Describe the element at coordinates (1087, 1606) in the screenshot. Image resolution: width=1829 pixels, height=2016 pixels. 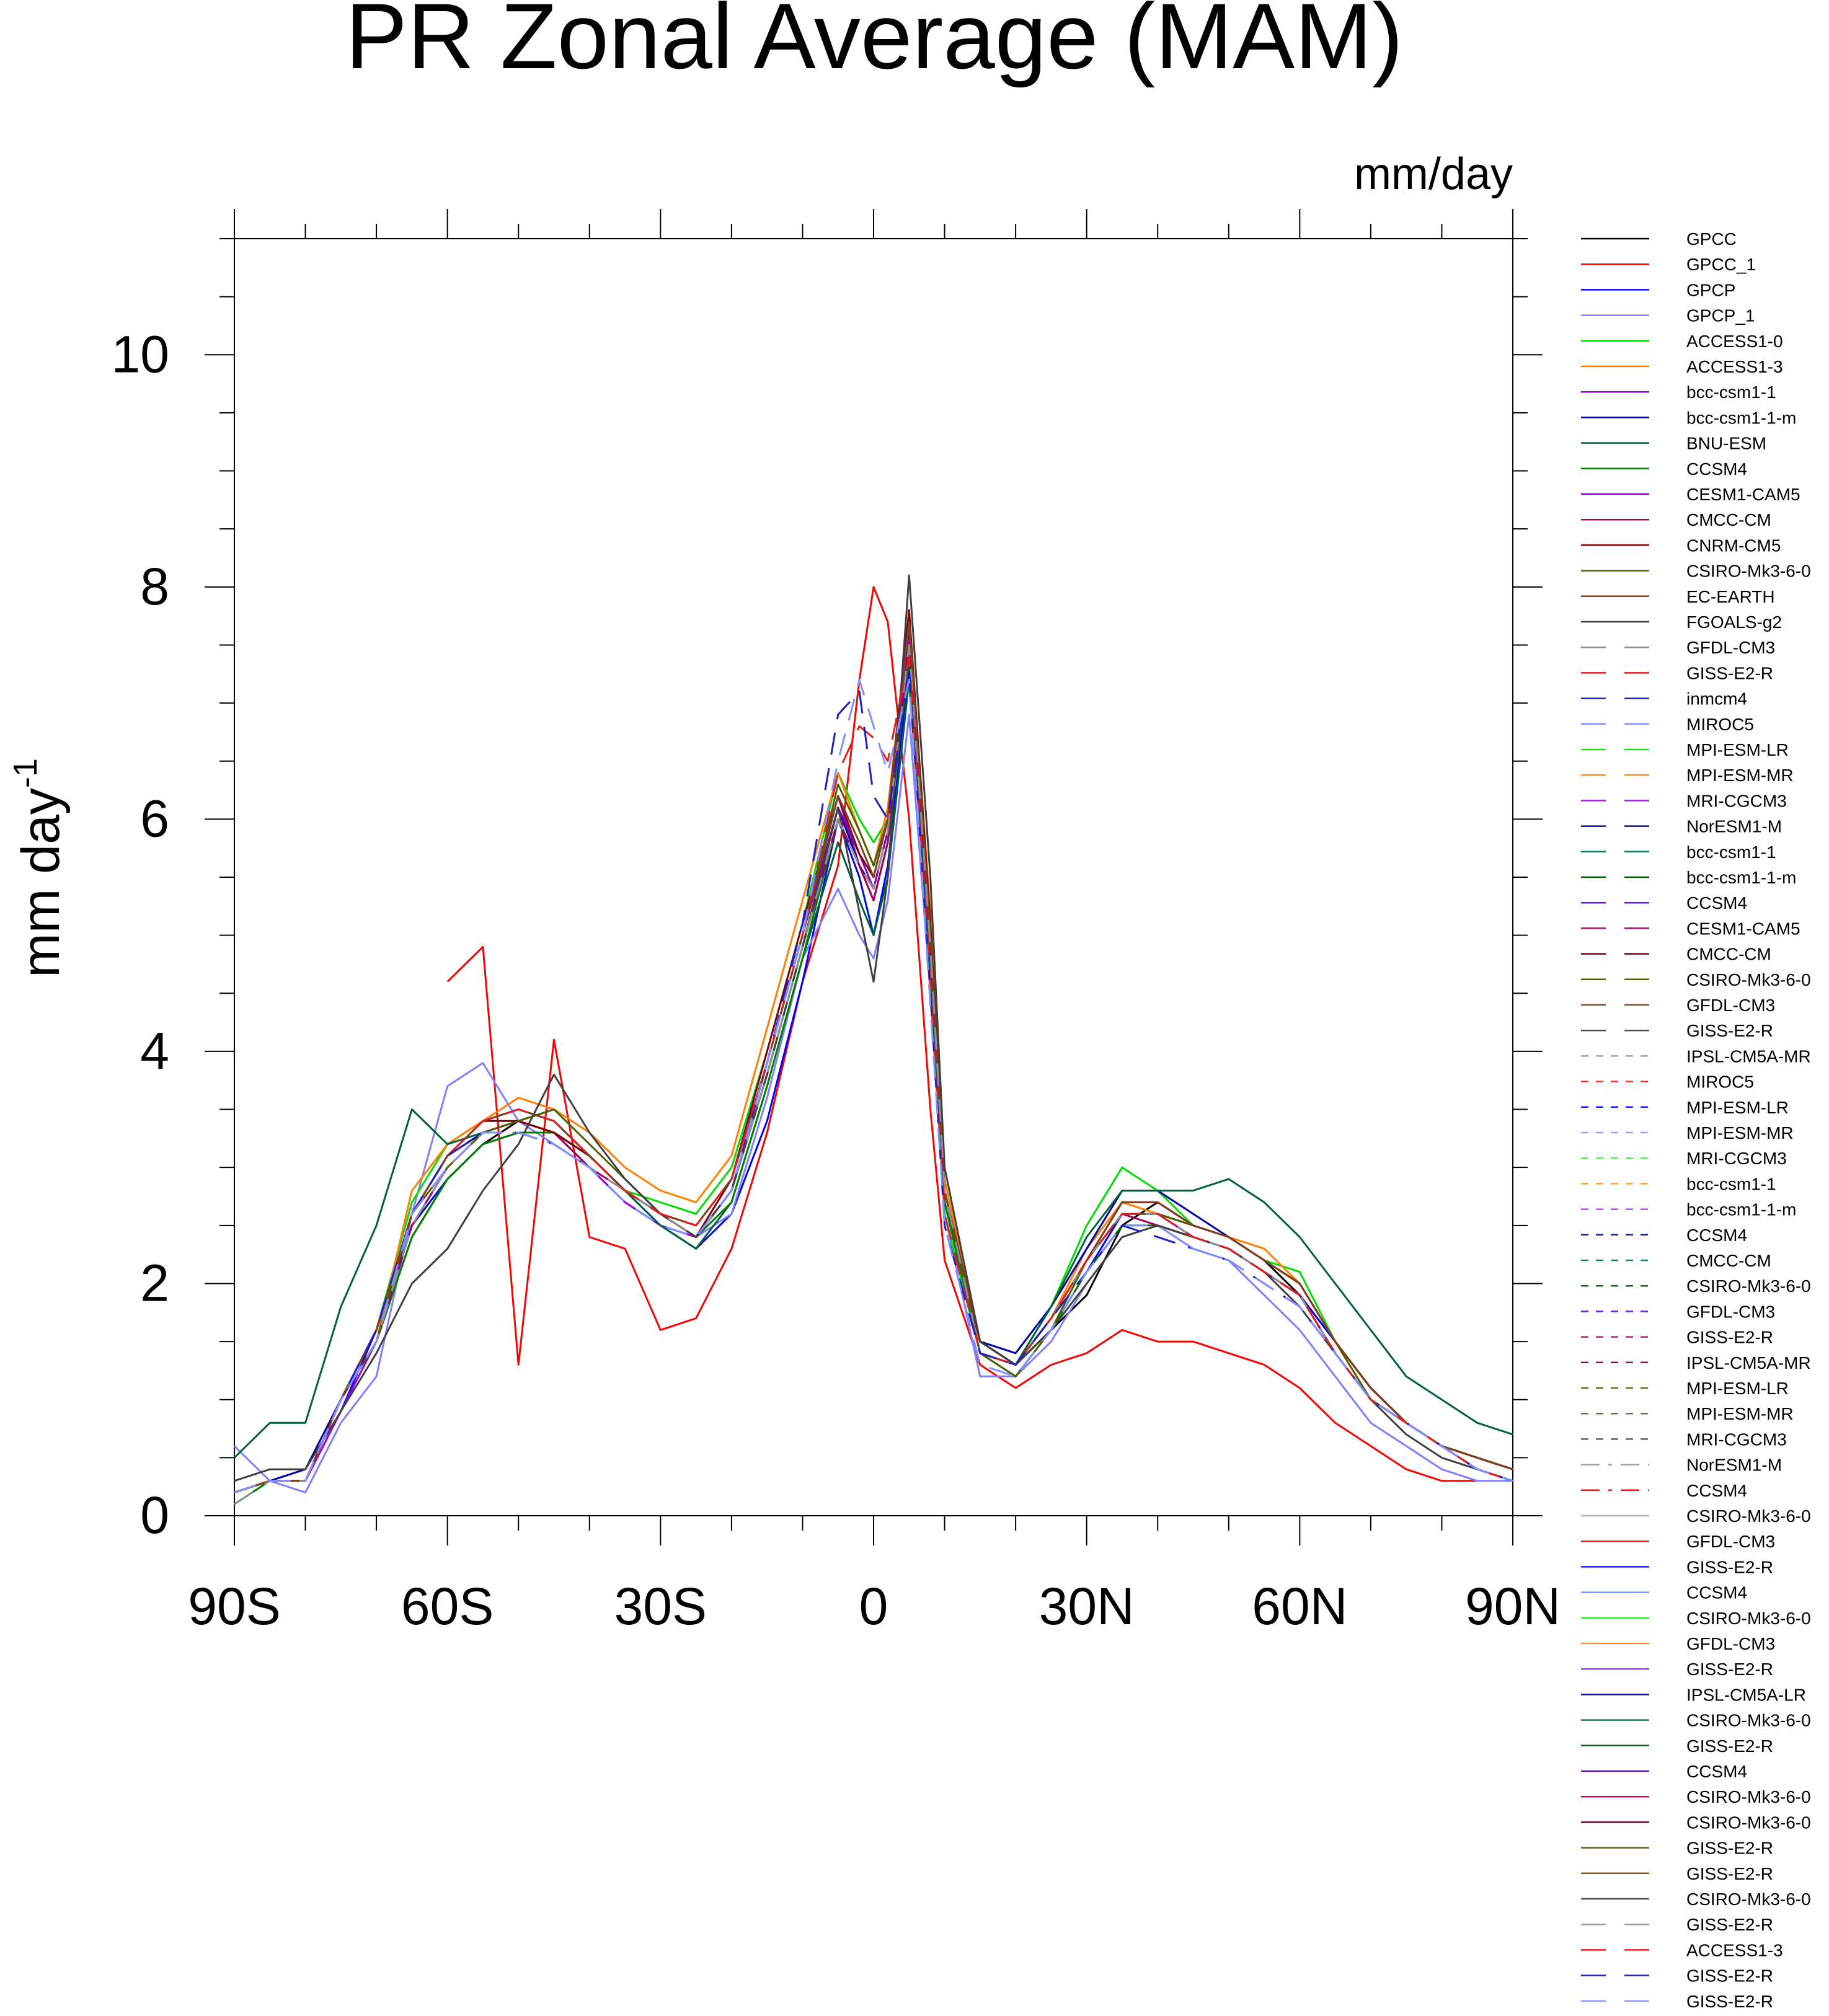
I see `x-tick-label: 30N` at that location.